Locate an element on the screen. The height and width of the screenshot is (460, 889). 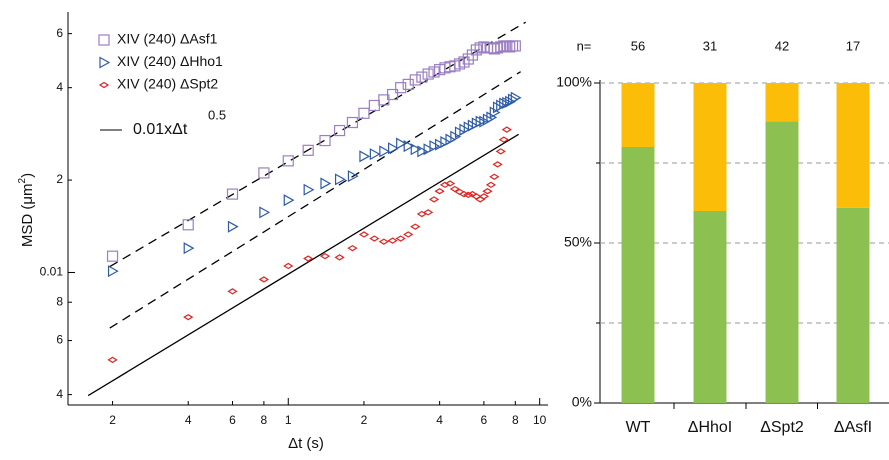
x-tick-label: 10 is located at coordinates (540, 420).